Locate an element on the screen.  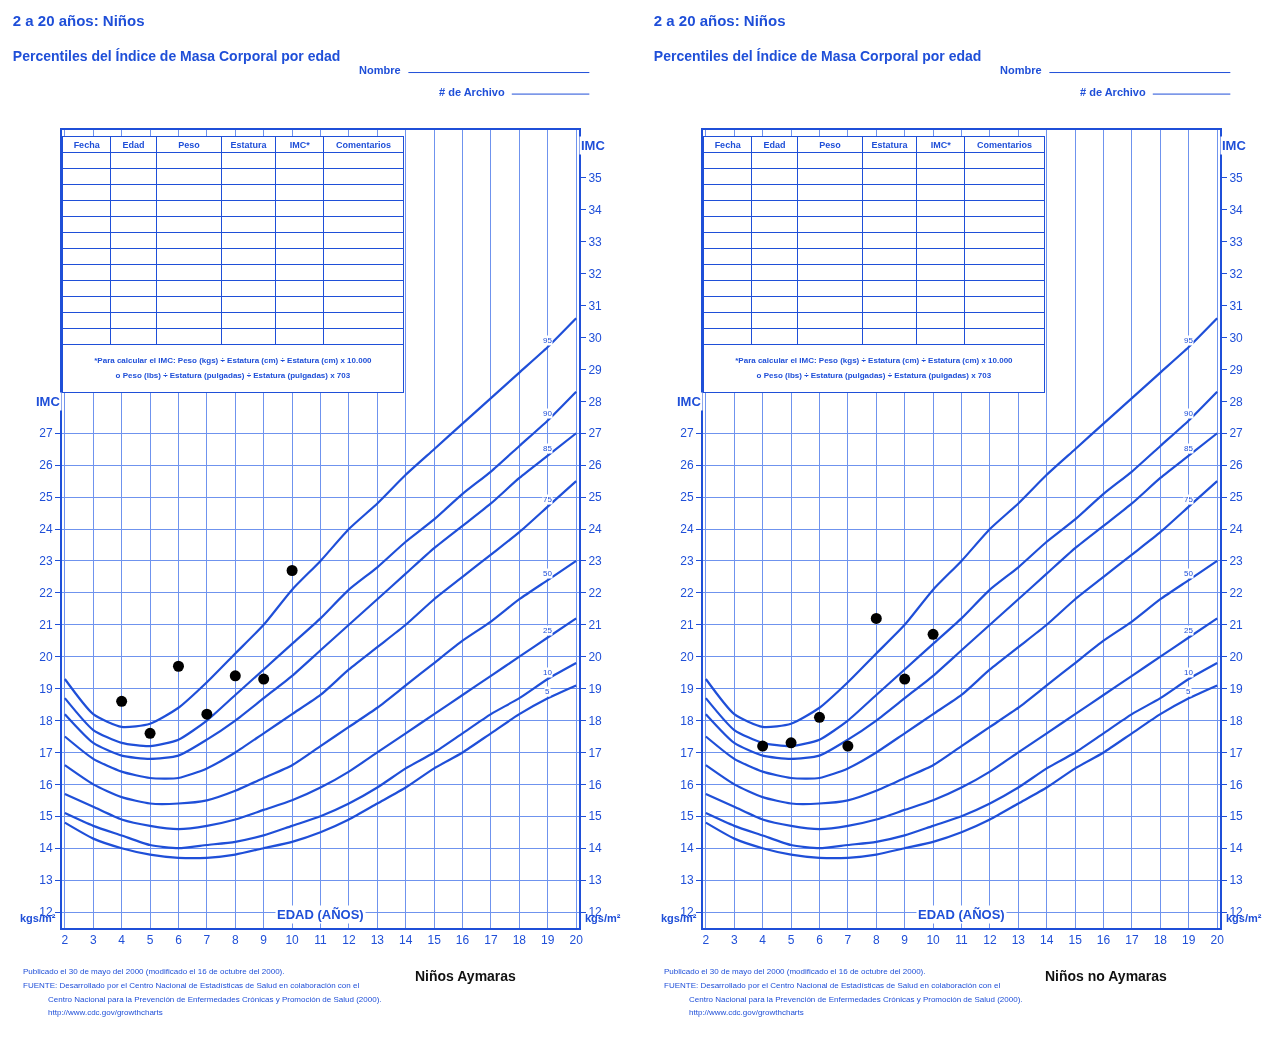
y2-tick-label: 19 is located at coordinates (1236, 688).